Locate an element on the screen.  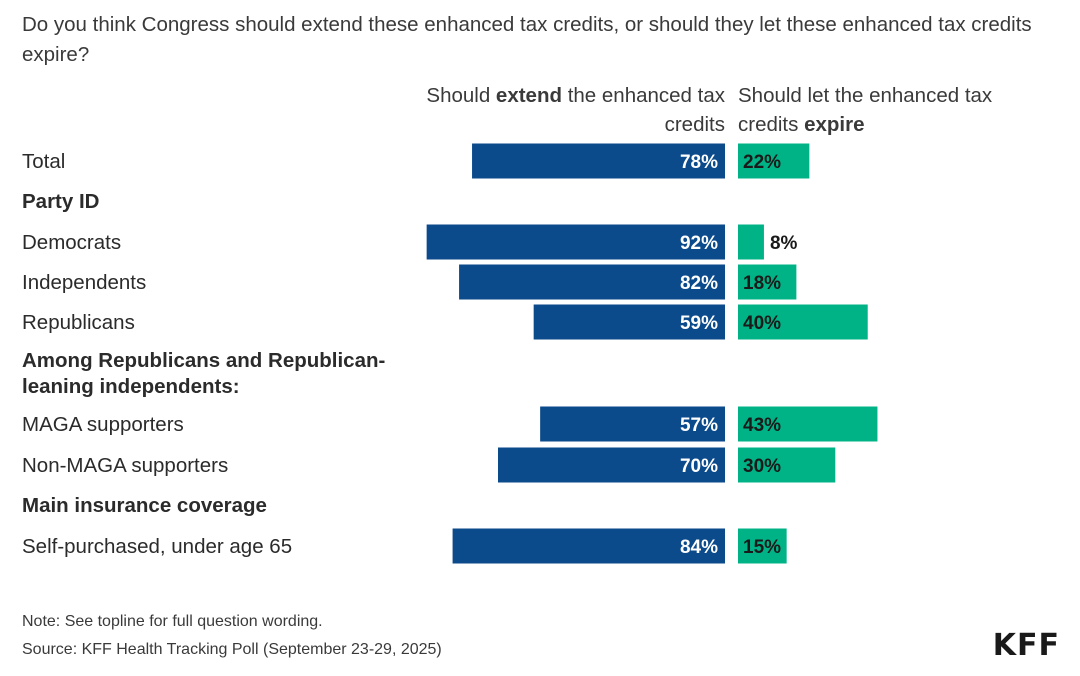
value-label-expire: 18% is located at coordinates (762, 283).